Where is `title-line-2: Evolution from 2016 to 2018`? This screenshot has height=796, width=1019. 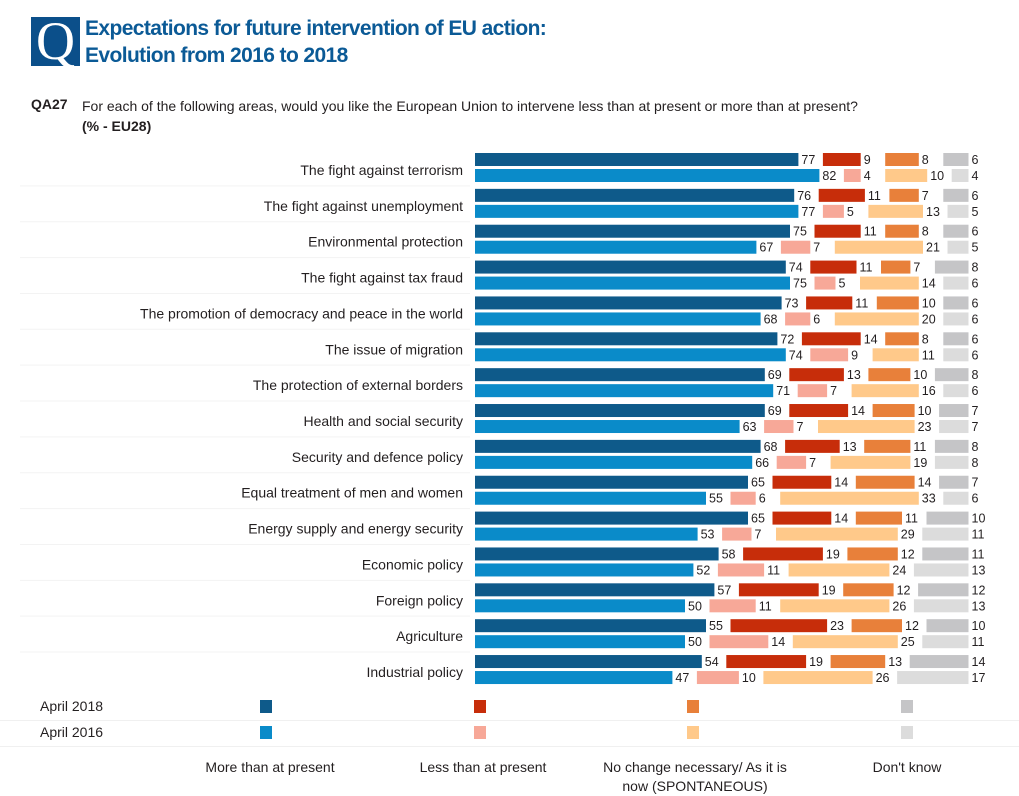 title-line-2: Evolution from 2016 to 2018 is located at coordinates (216, 55).